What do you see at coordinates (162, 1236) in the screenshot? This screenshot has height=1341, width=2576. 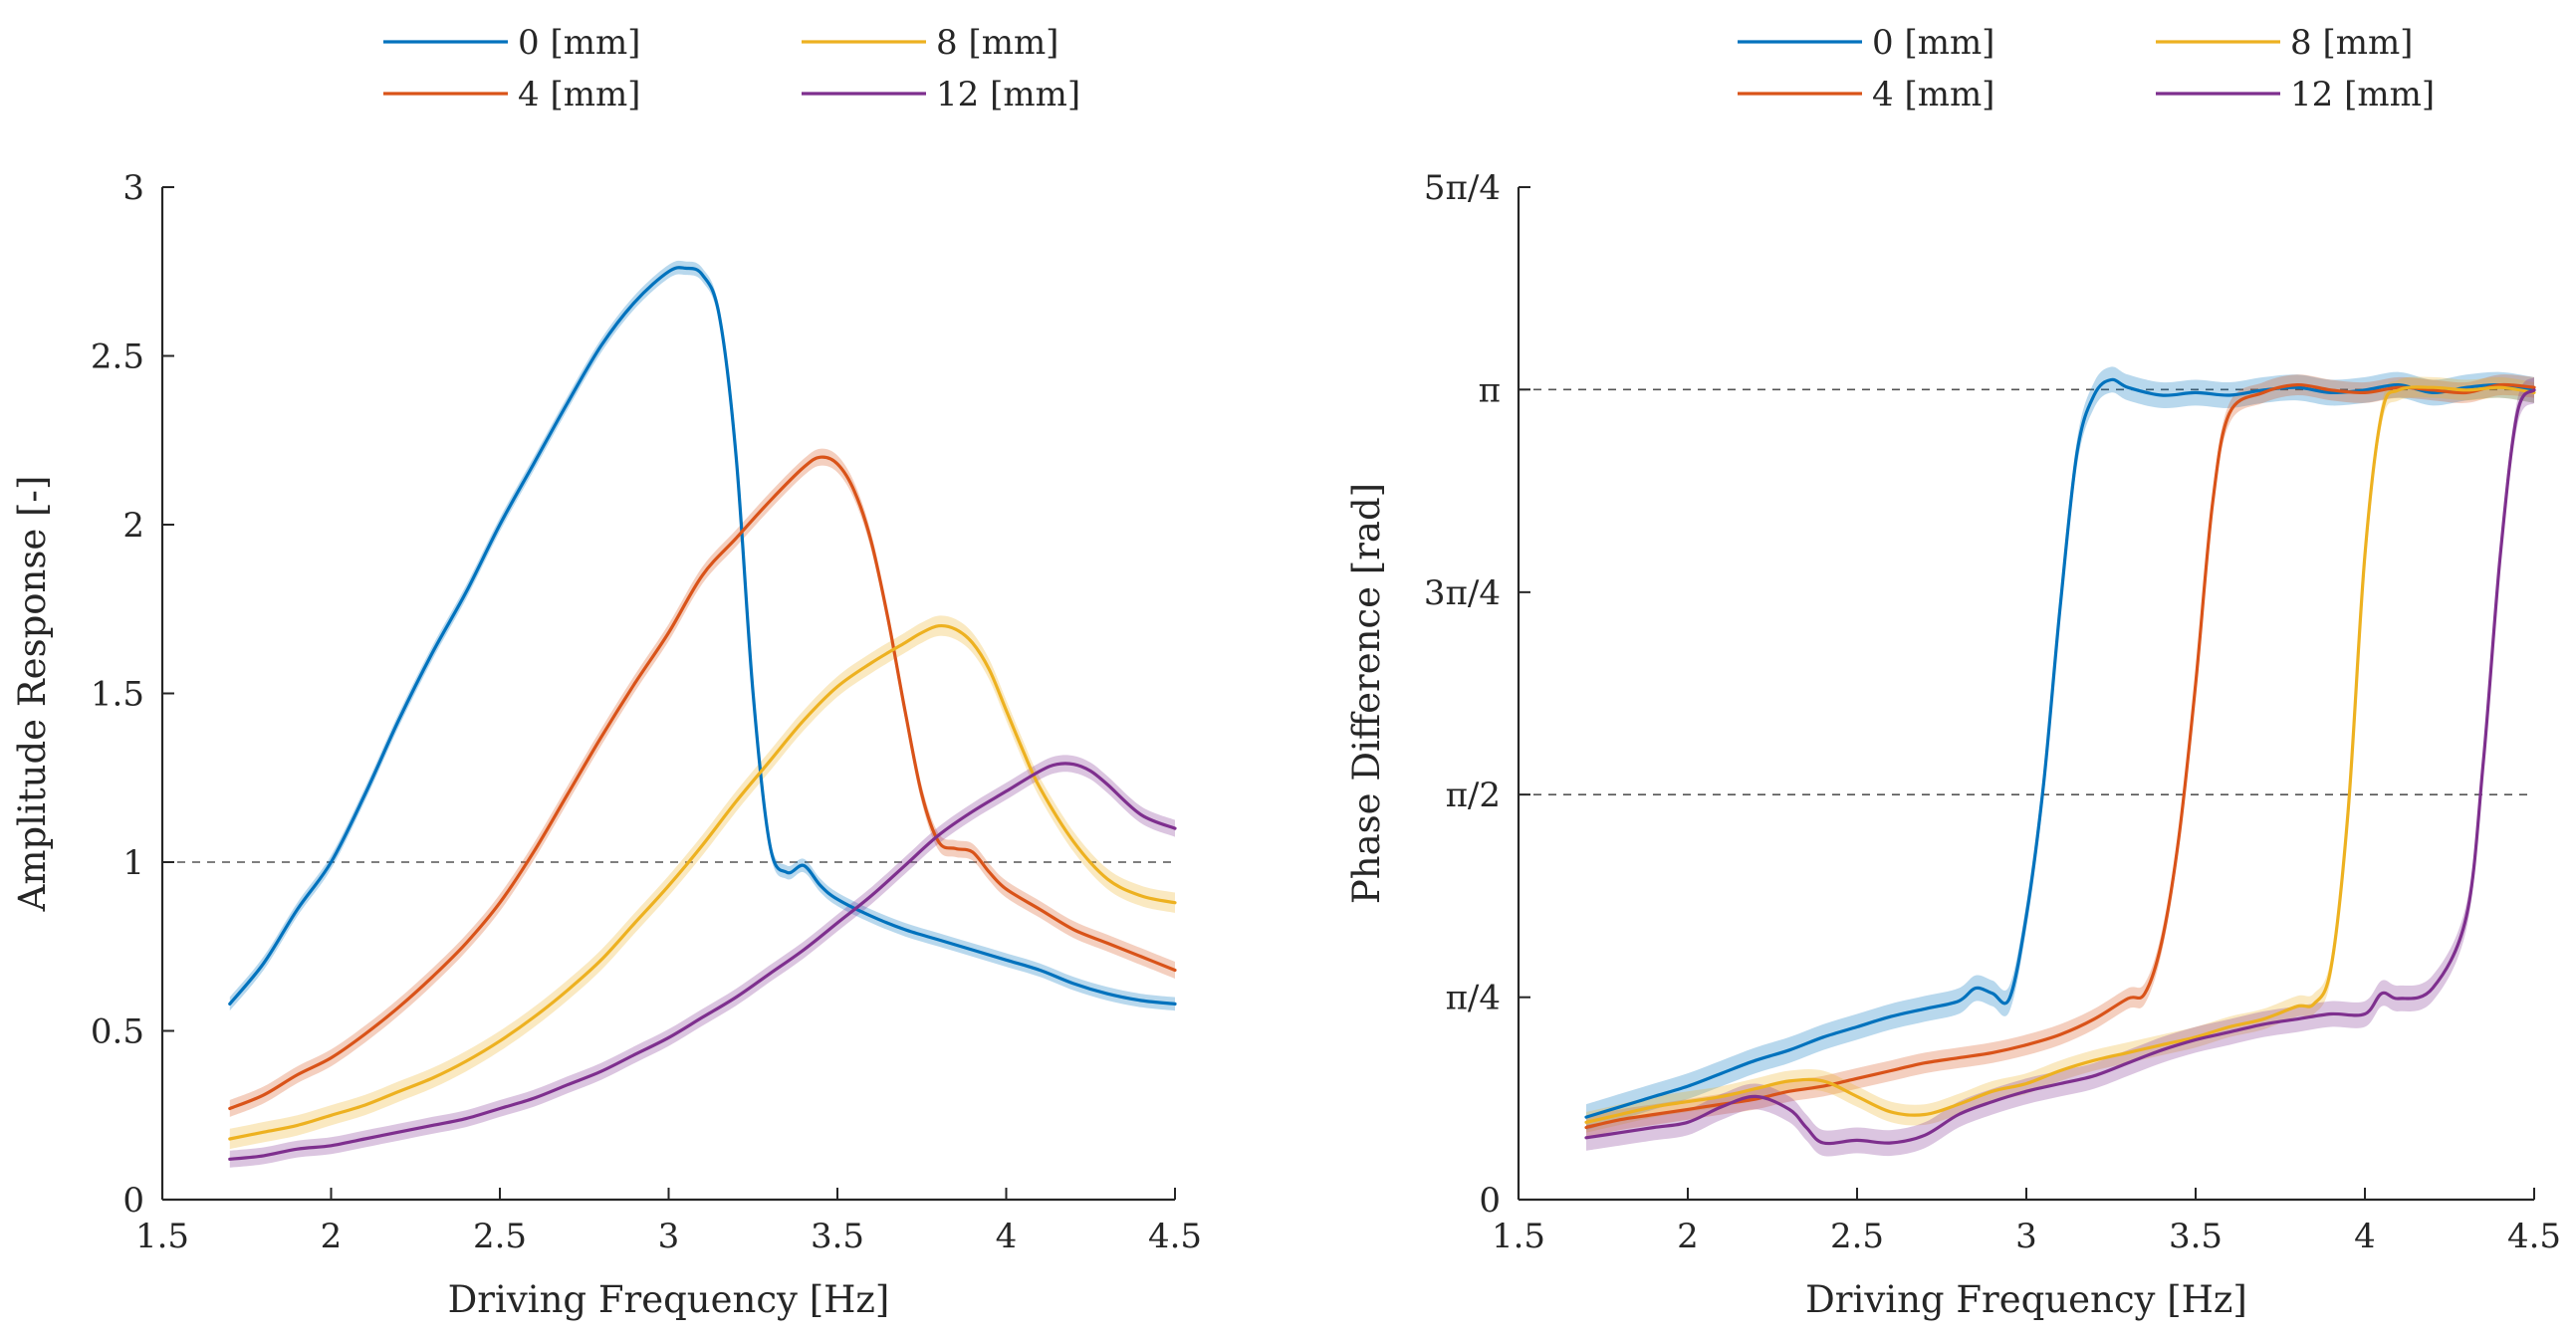 I see `amplitude-x-tick-label-0: 1.5` at bounding box center [162, 1236].